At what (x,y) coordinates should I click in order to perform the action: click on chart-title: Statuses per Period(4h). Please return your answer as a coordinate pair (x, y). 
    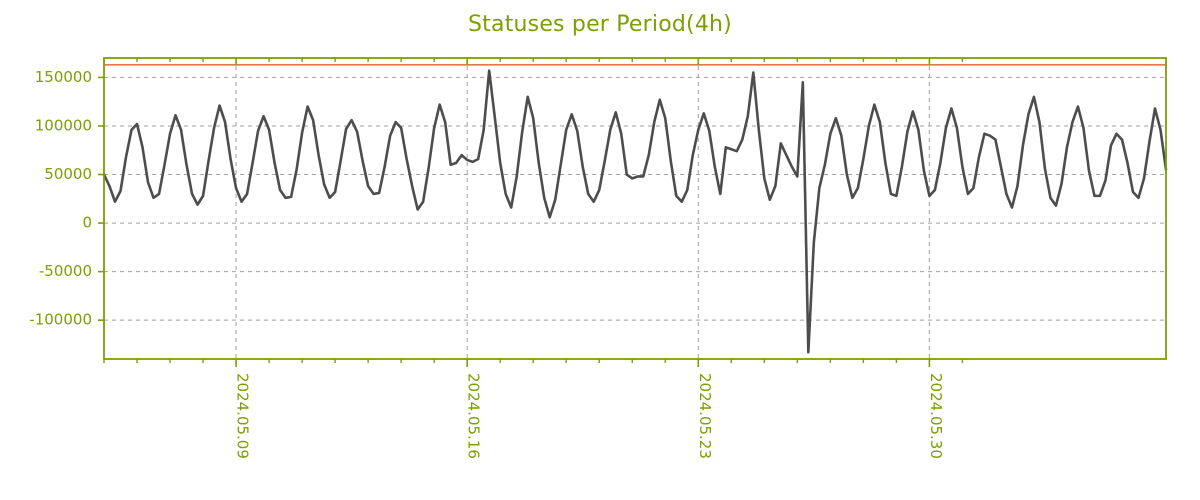
    Looking at the image, I should click on (600, 24).